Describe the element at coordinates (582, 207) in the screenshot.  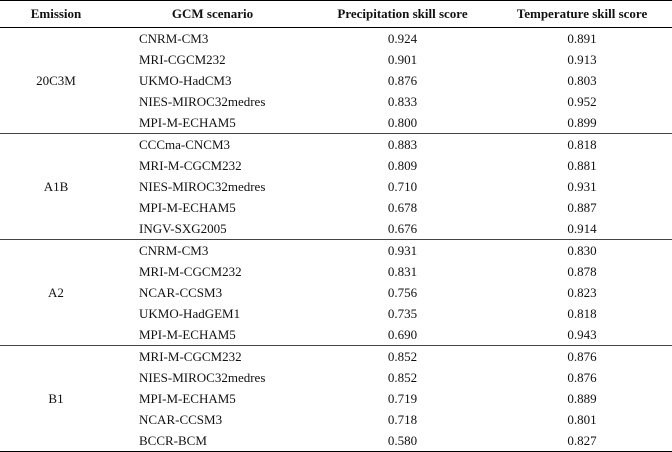
I see `temp-cell: 0.887` at that location.